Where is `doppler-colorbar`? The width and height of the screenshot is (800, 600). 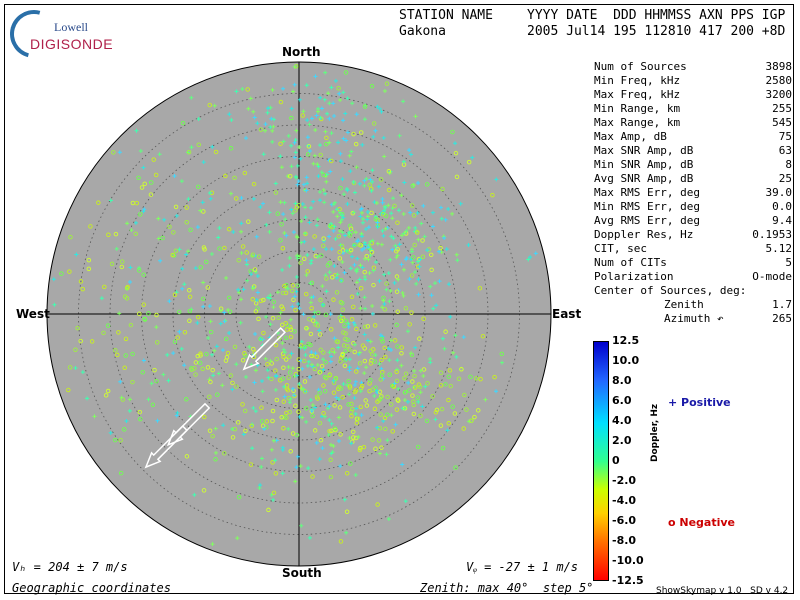 doppler-colorbar is located at coordinates (601, 461).